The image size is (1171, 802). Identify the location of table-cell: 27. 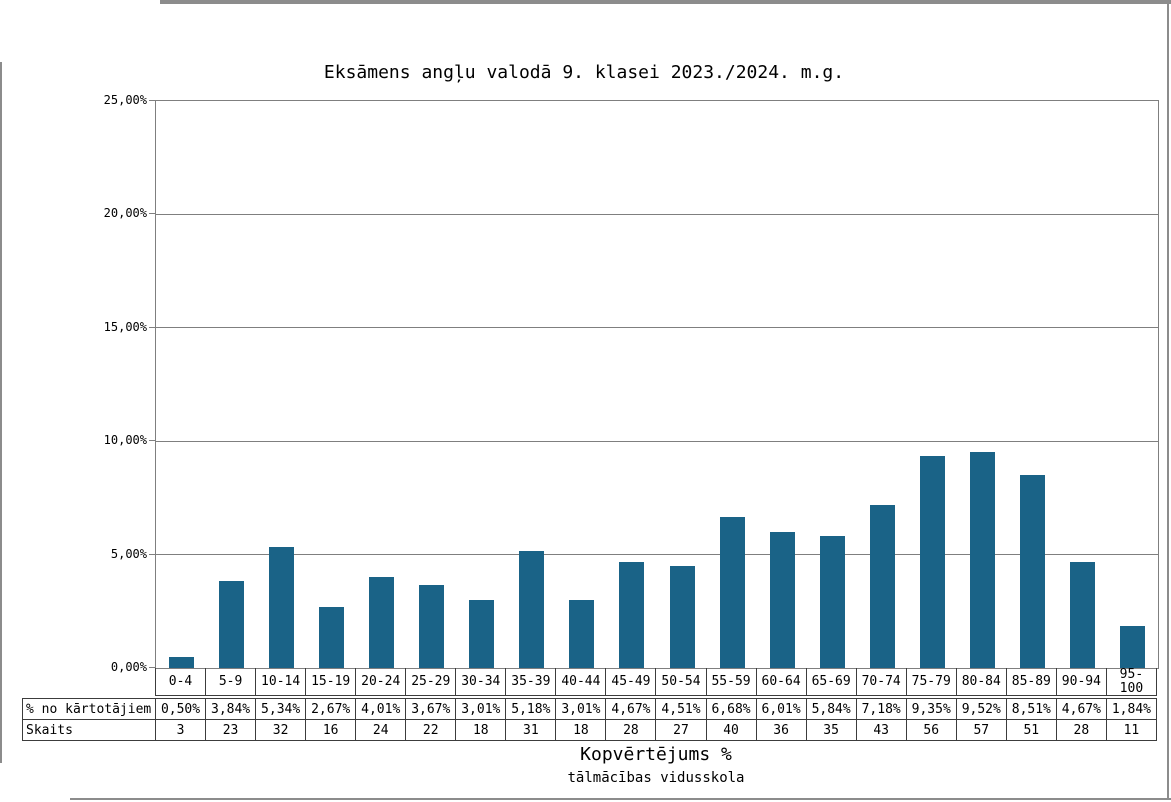
(681, 730).